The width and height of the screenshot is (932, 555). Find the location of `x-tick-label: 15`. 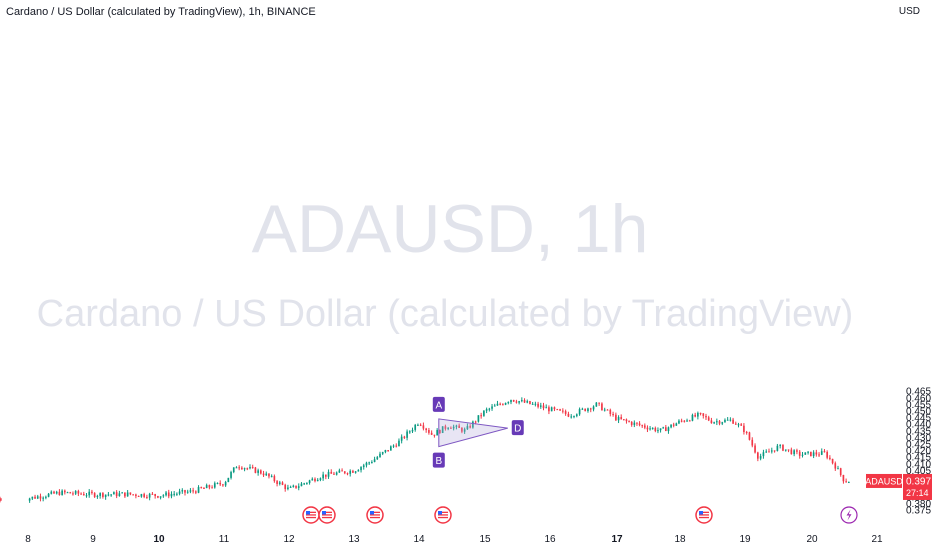

x-tick-label: 15 is located at coordinates (485, 539).